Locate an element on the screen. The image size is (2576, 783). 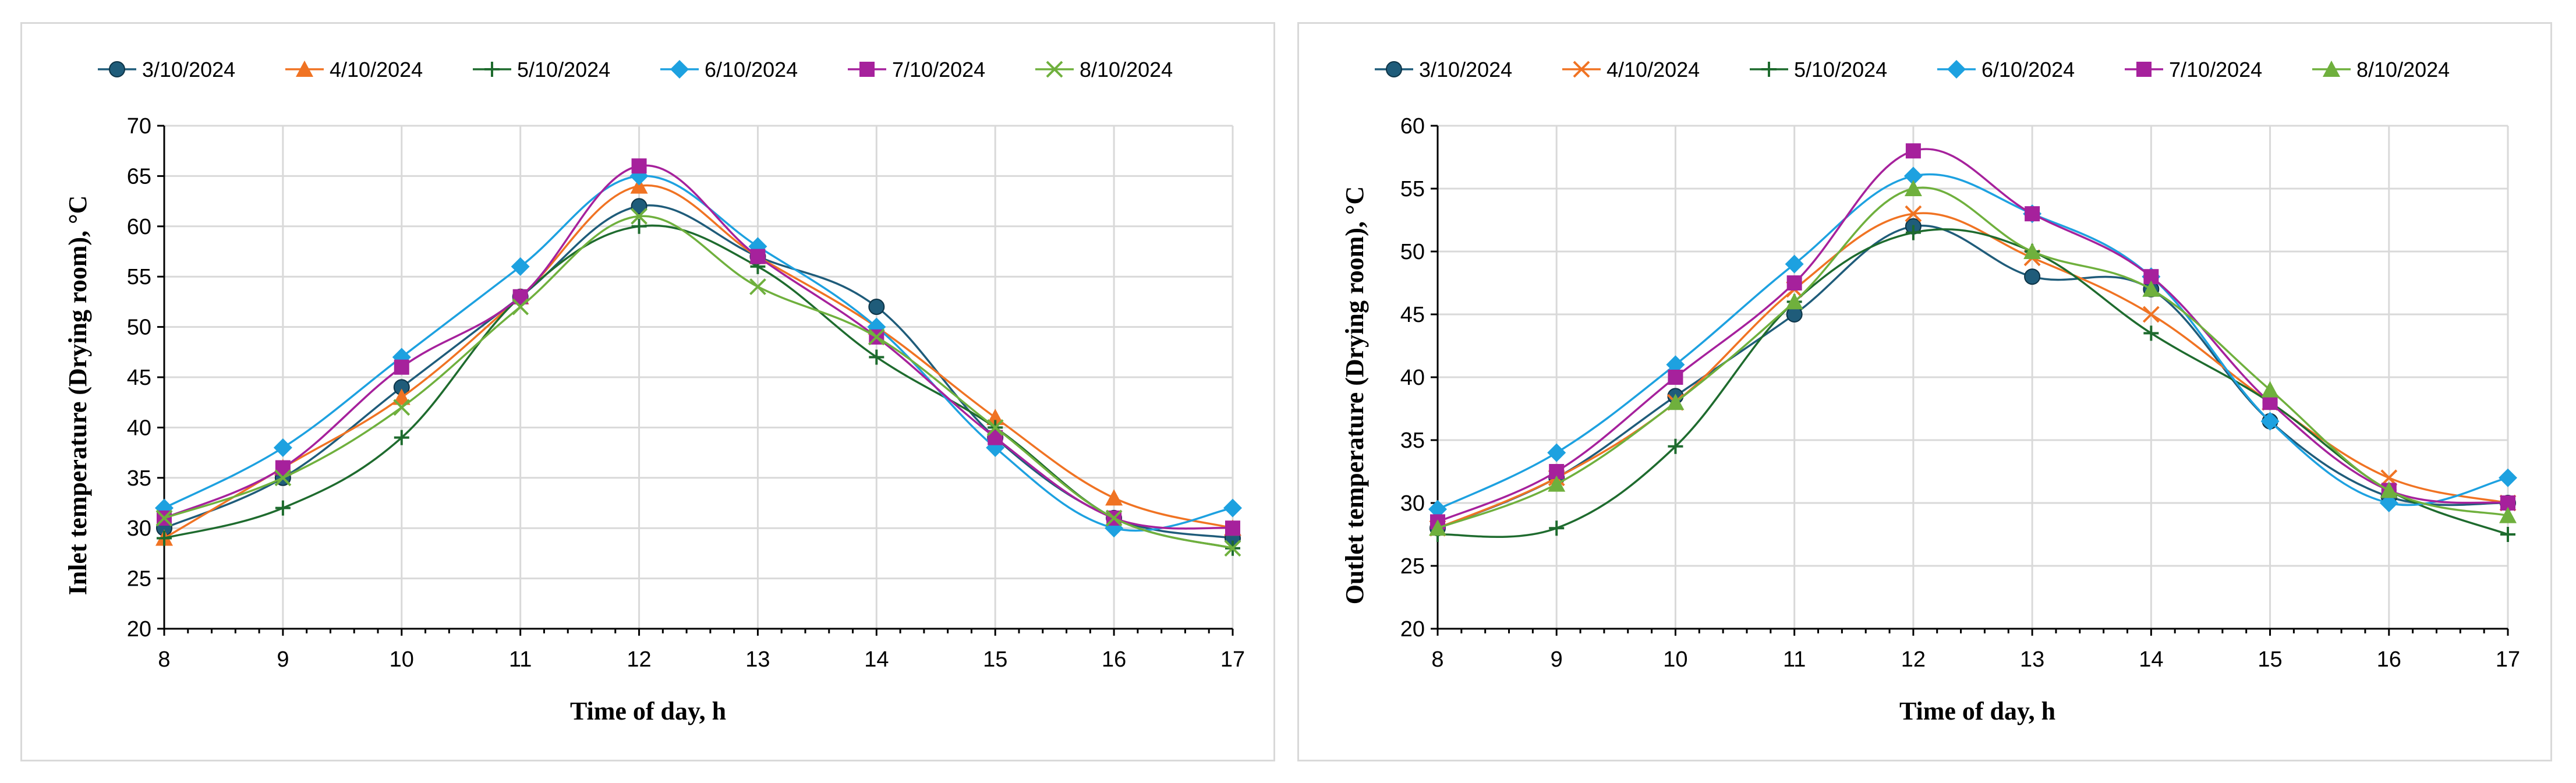
x-tick-label: 17 is located at coordinates (2508, 660).